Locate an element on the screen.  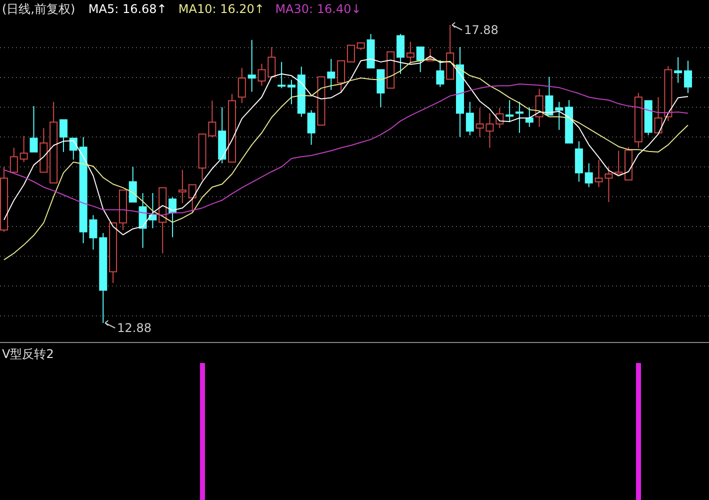
annotation: 17.88 is located at coordinates (481, 30).